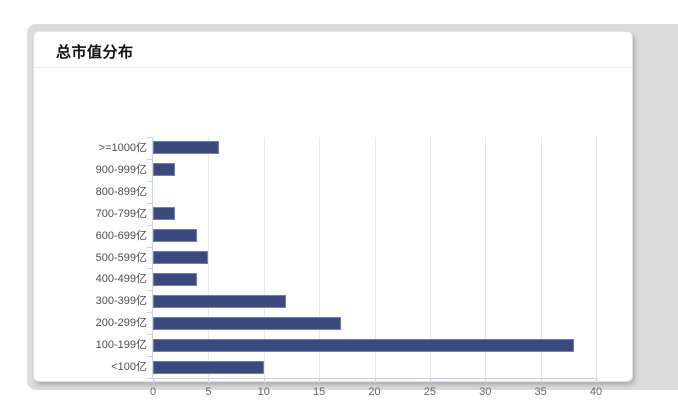  What do you see at coordinates (540, 392) in the screenshot?
I see `x-axis-tick-label: 35` at bounding box center [540, 392].